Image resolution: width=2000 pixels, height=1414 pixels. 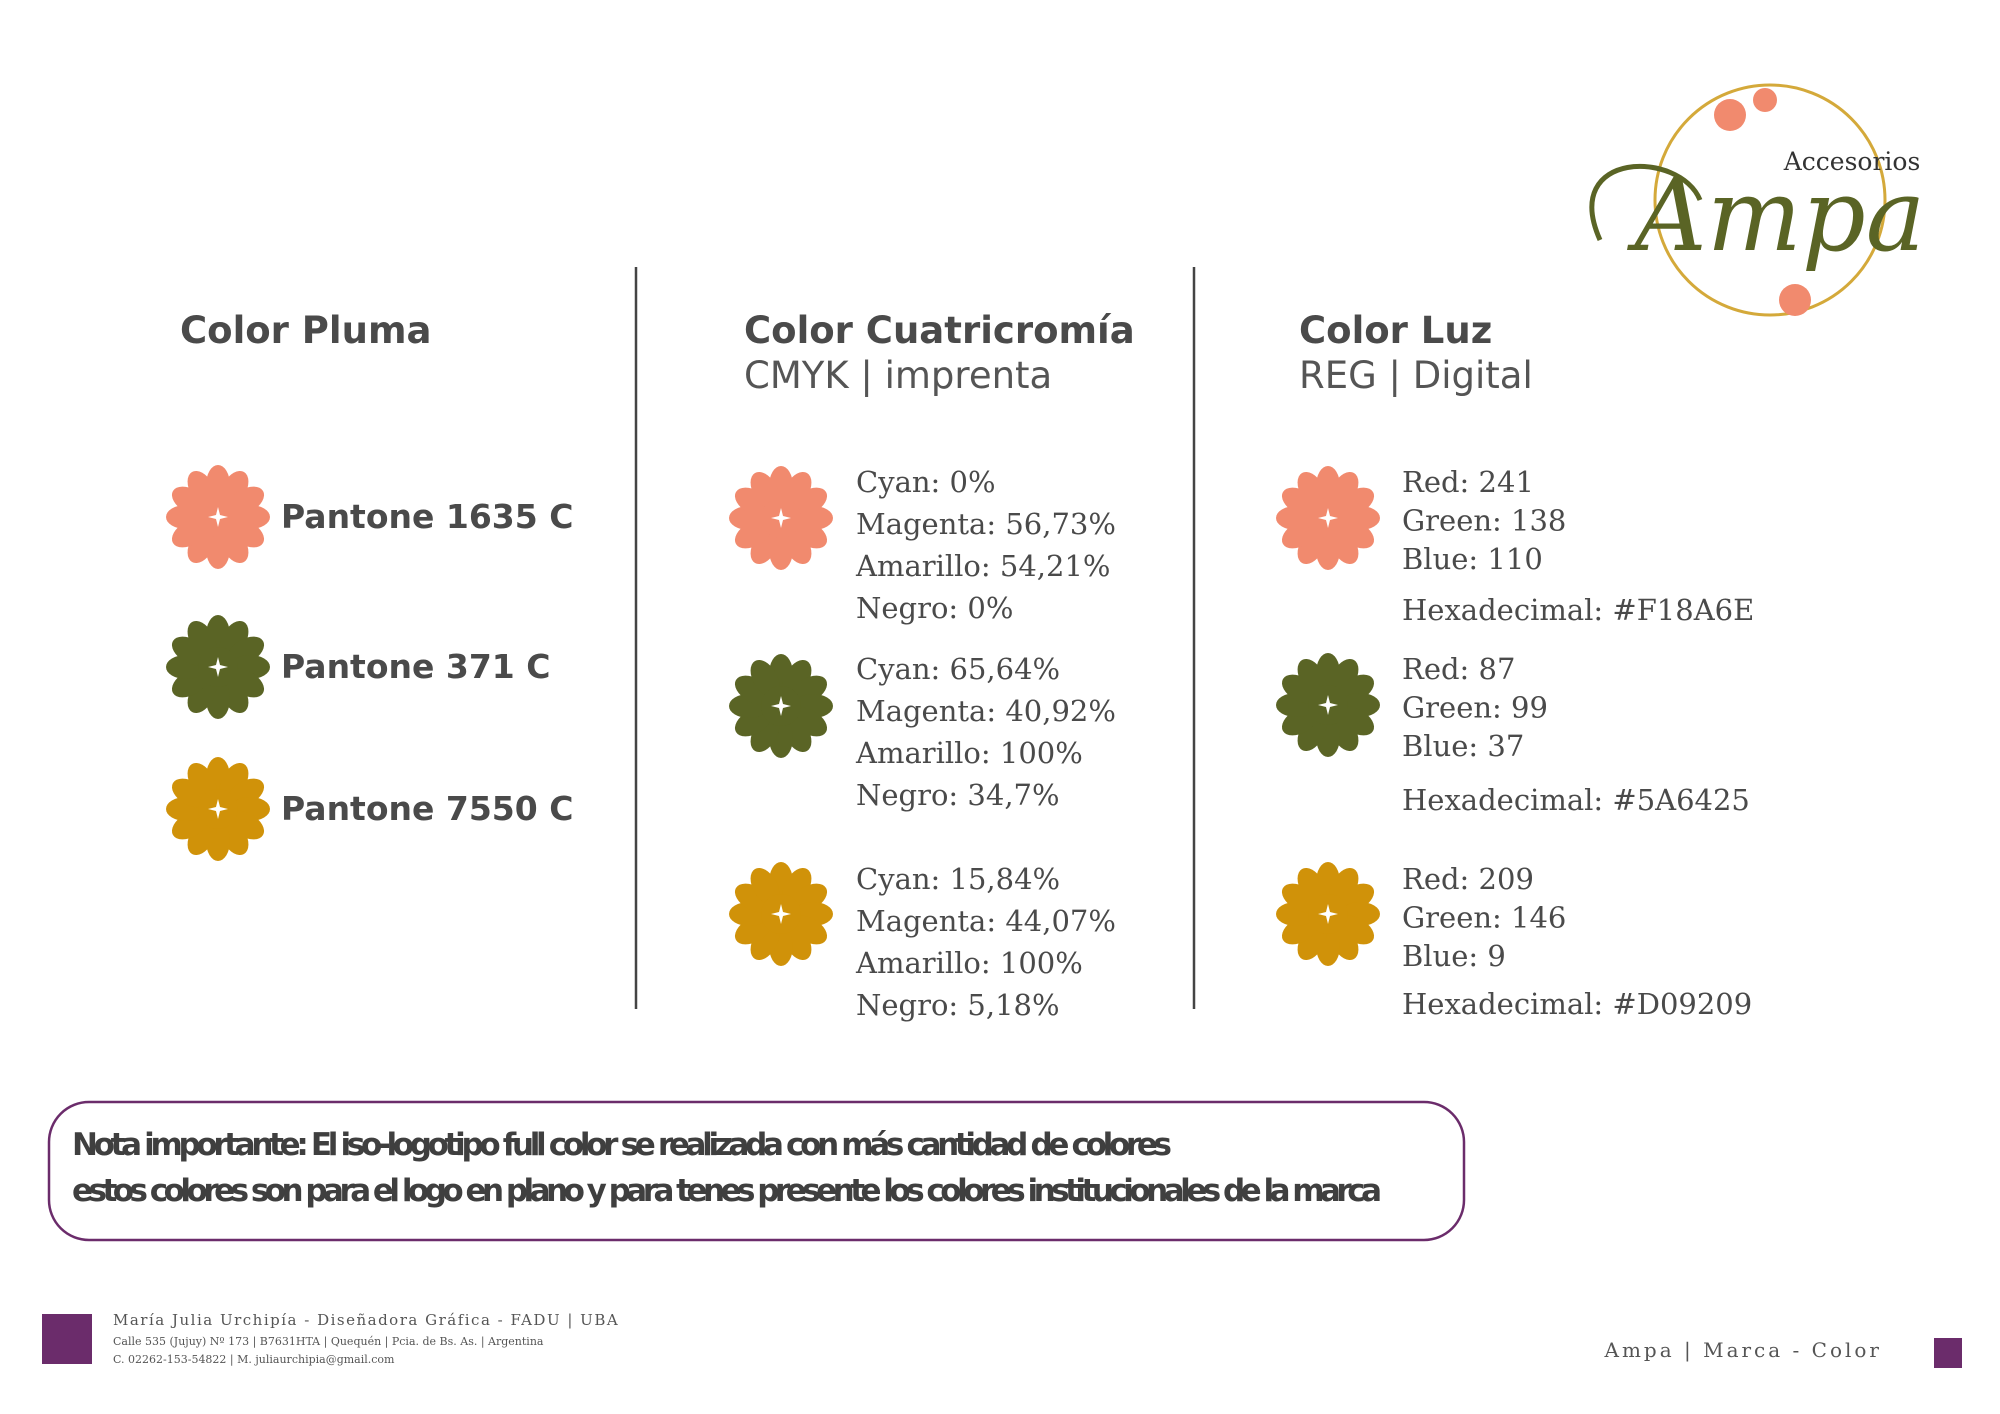 I want to click on note-box, so click(x=756, y=1171).